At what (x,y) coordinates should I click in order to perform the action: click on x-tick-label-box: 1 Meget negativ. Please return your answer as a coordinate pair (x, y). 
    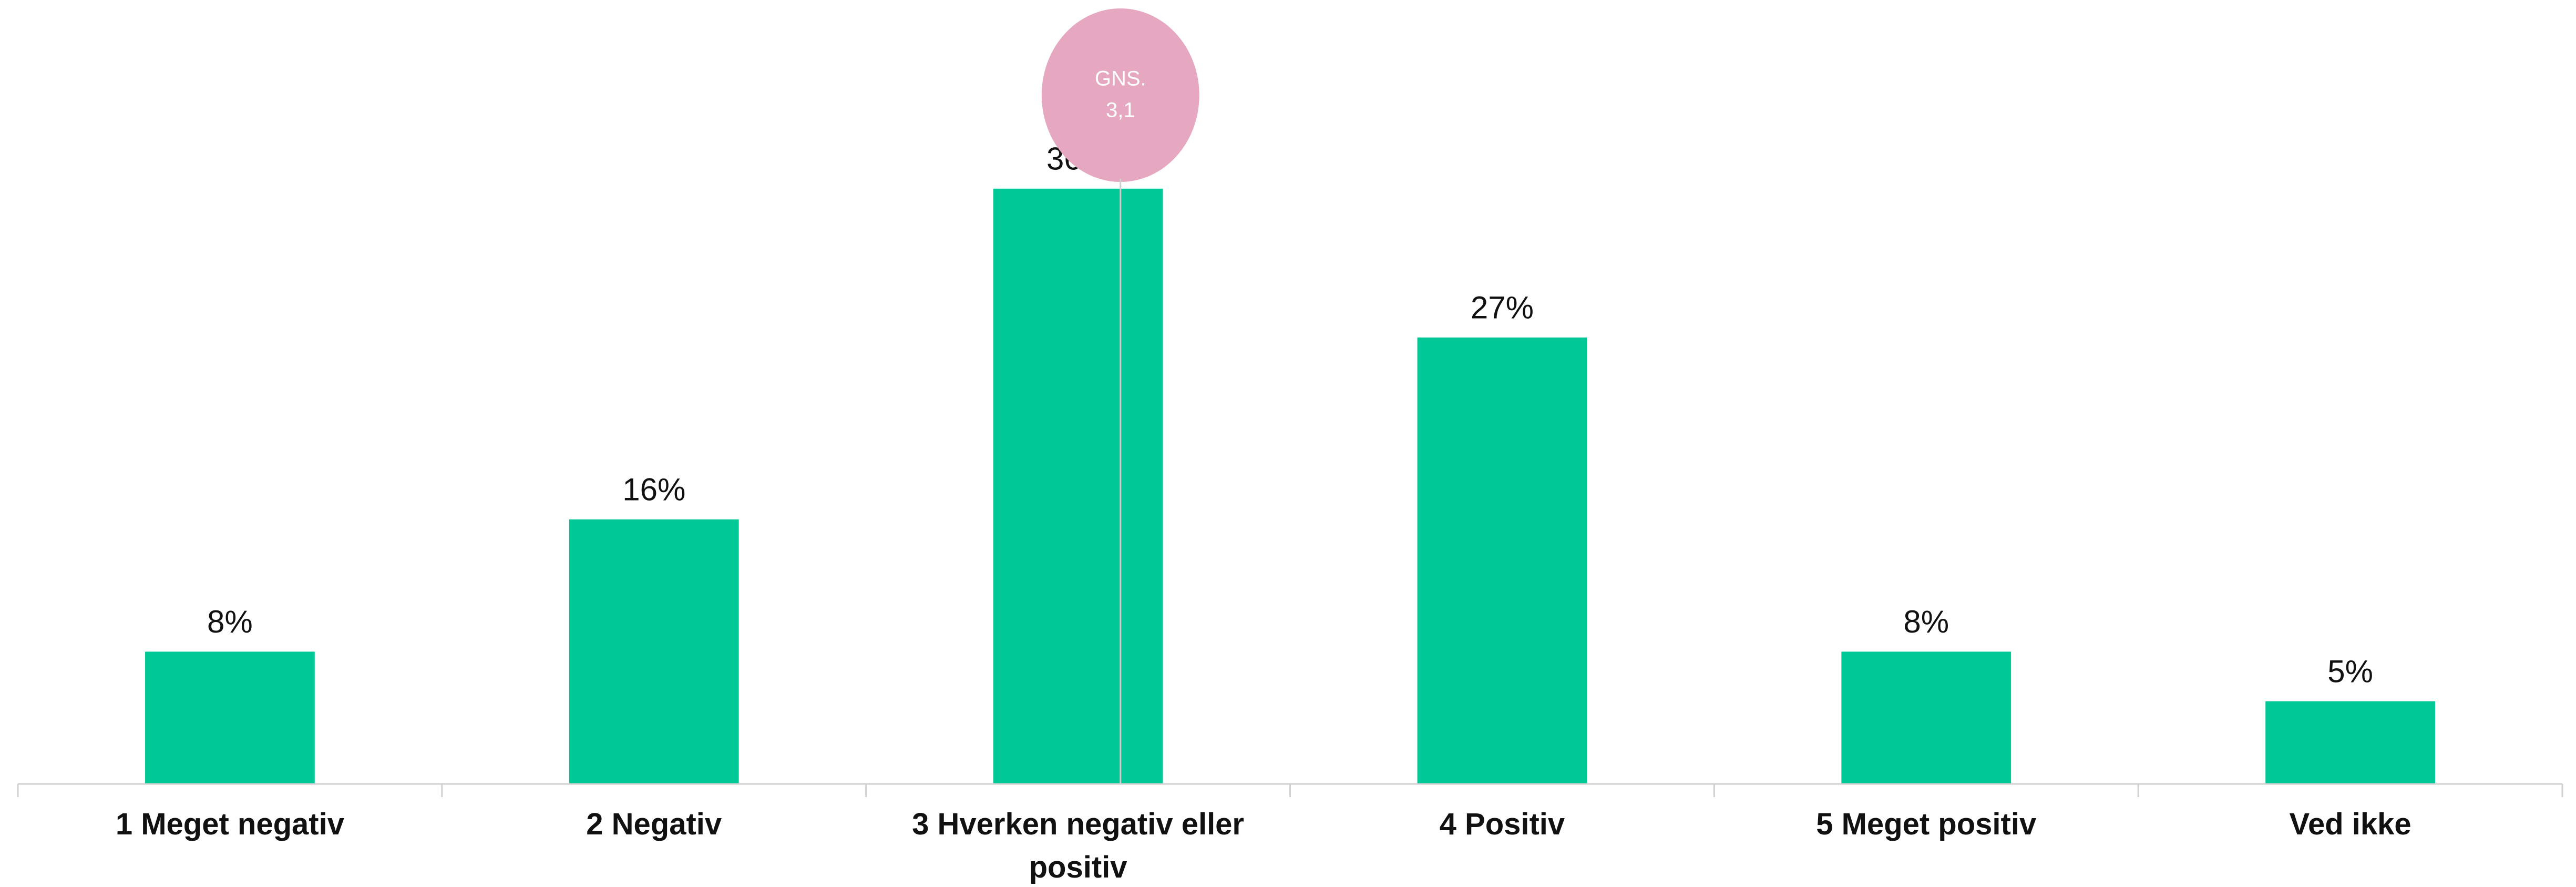
    Looking at the image, I should click on (229, 824).